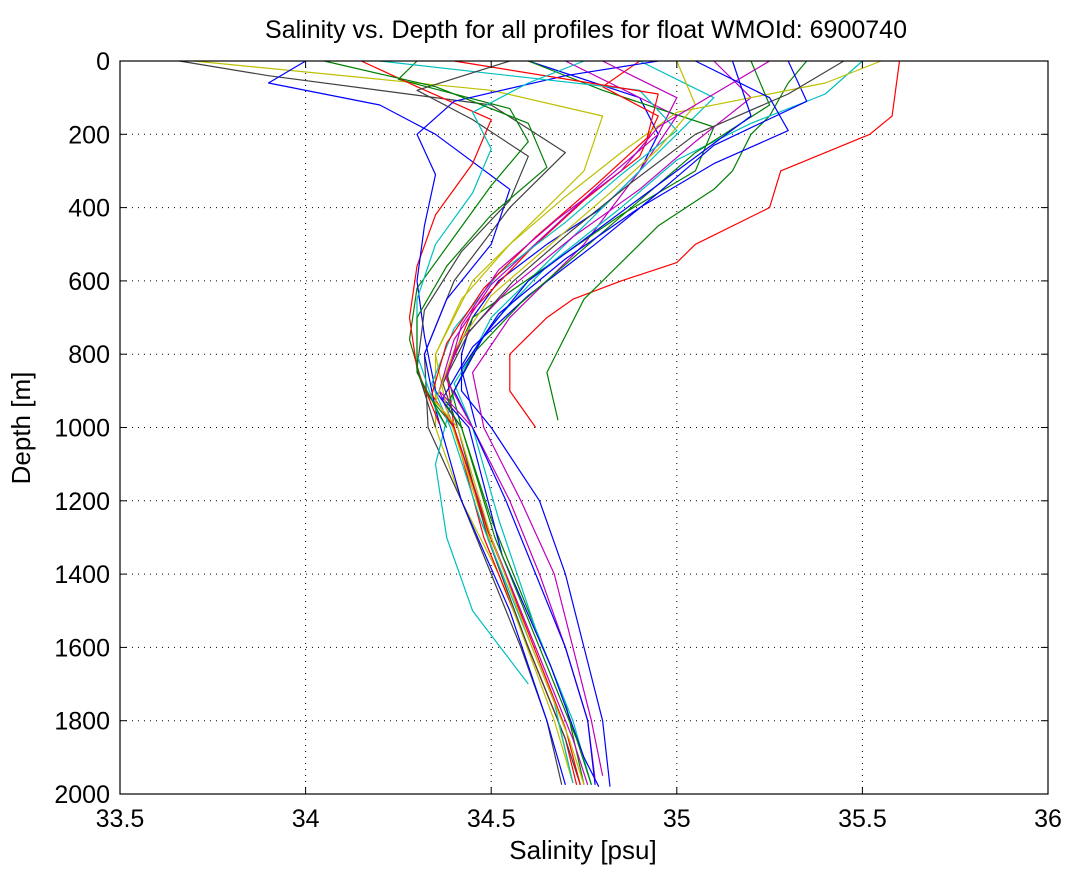  I want to click on y-tick-label: 1800, so click(82, 722).